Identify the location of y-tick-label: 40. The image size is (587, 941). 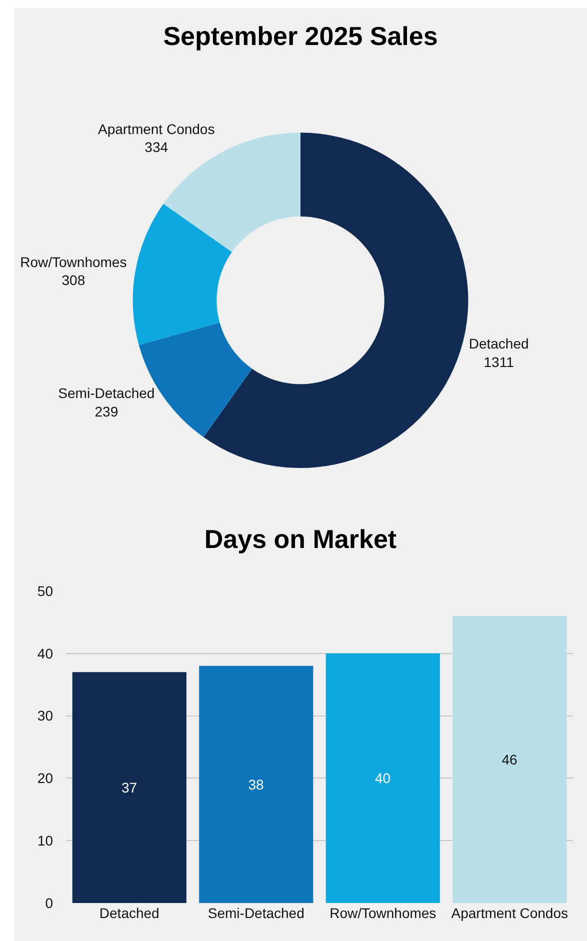
(45, 653).